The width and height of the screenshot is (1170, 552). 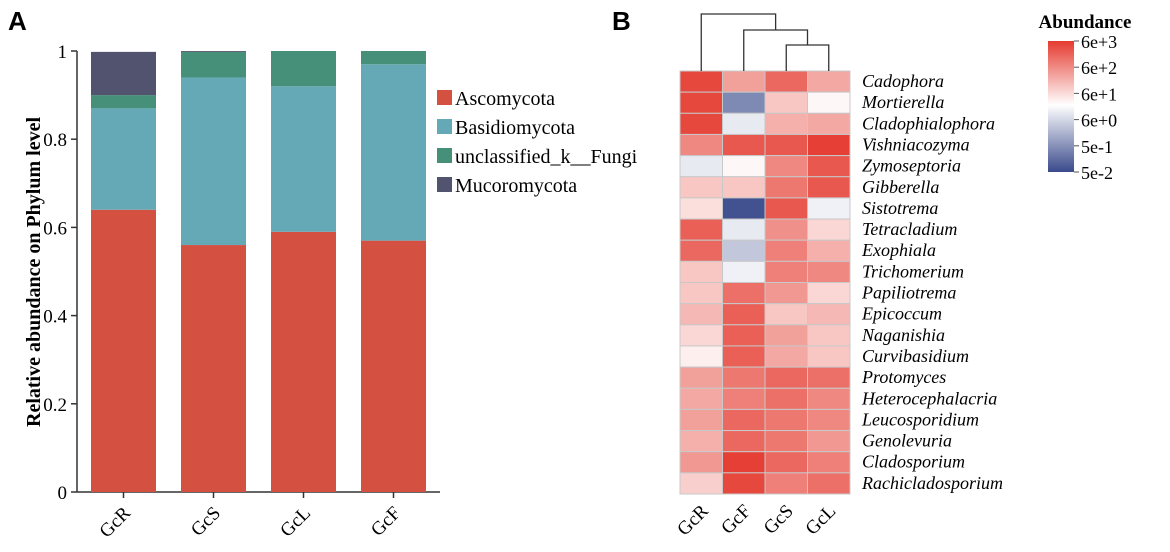 What do you see at coordinates (1061, 106) in the screenshot?
I see `colorbar` at bounding box center [1061, 106].